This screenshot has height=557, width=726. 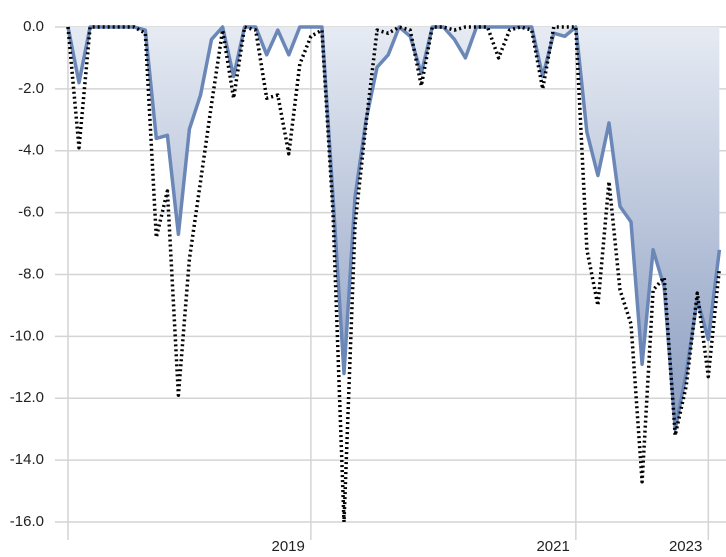 What do you see at coordinates (31, 150) in the screenshot?
I see `y-tick-label: -4.0` at bounding box center [31, 150].